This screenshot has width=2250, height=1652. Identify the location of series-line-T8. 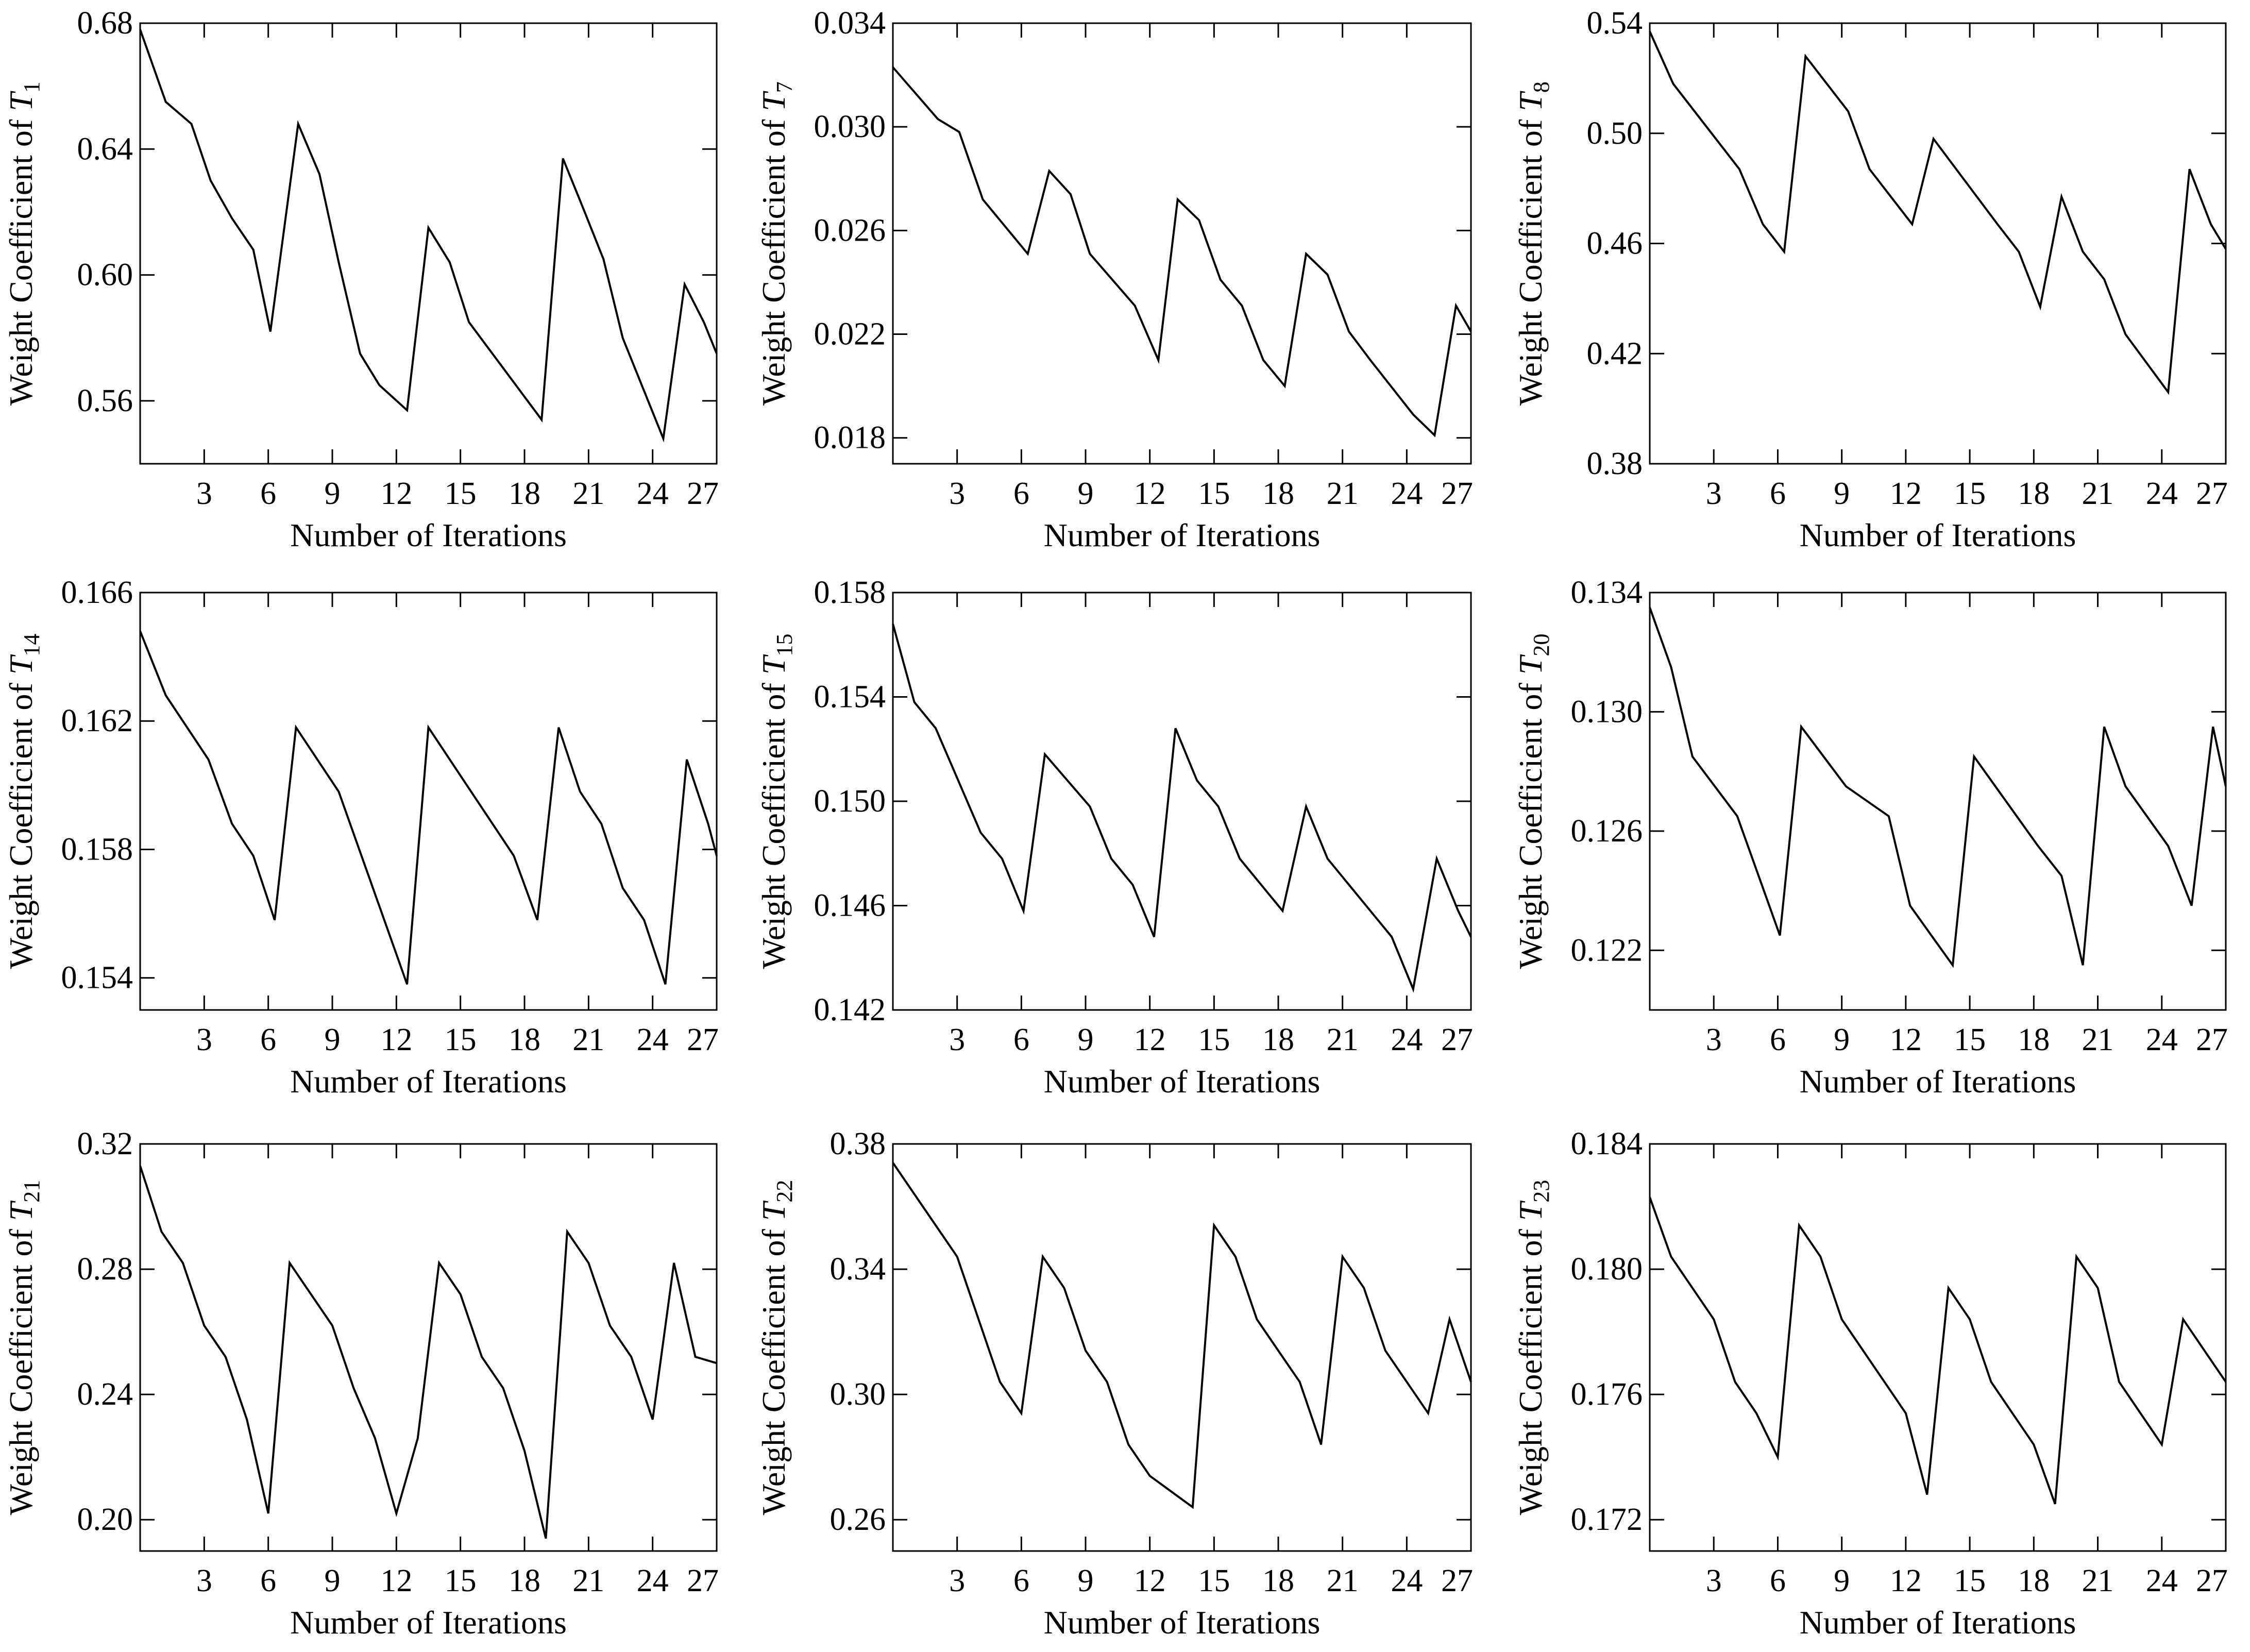
(1938, 213).